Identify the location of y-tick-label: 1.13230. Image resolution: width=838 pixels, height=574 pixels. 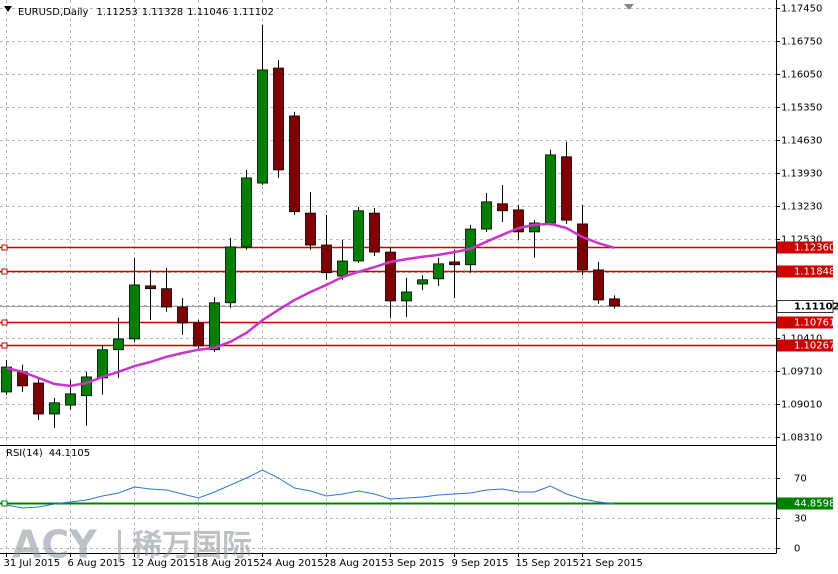
(801, 207).